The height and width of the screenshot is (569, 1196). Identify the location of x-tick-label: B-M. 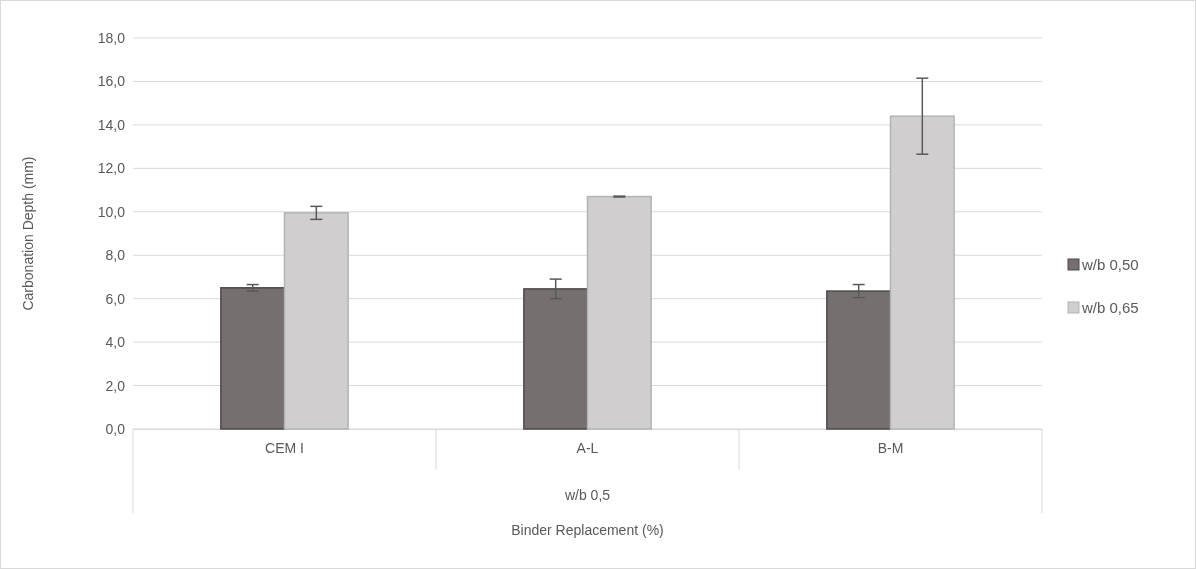
(890, 447).